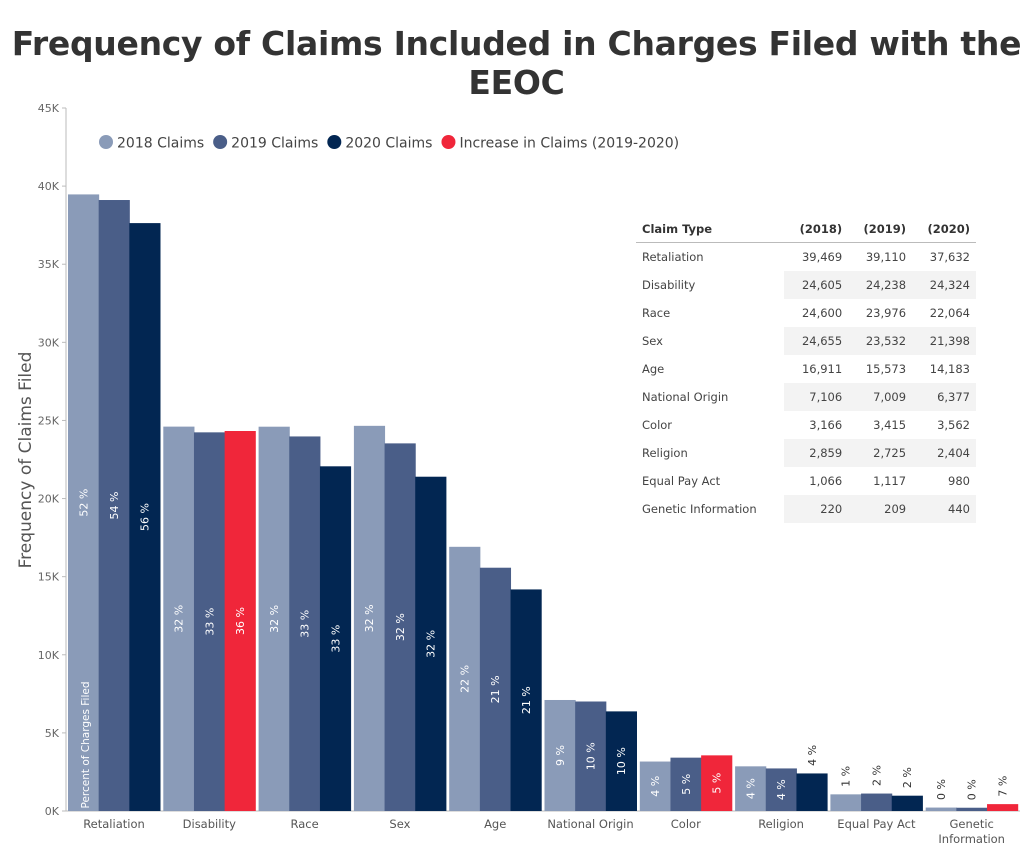  I want to click on x-tick-label: Information, so click(971, 839).